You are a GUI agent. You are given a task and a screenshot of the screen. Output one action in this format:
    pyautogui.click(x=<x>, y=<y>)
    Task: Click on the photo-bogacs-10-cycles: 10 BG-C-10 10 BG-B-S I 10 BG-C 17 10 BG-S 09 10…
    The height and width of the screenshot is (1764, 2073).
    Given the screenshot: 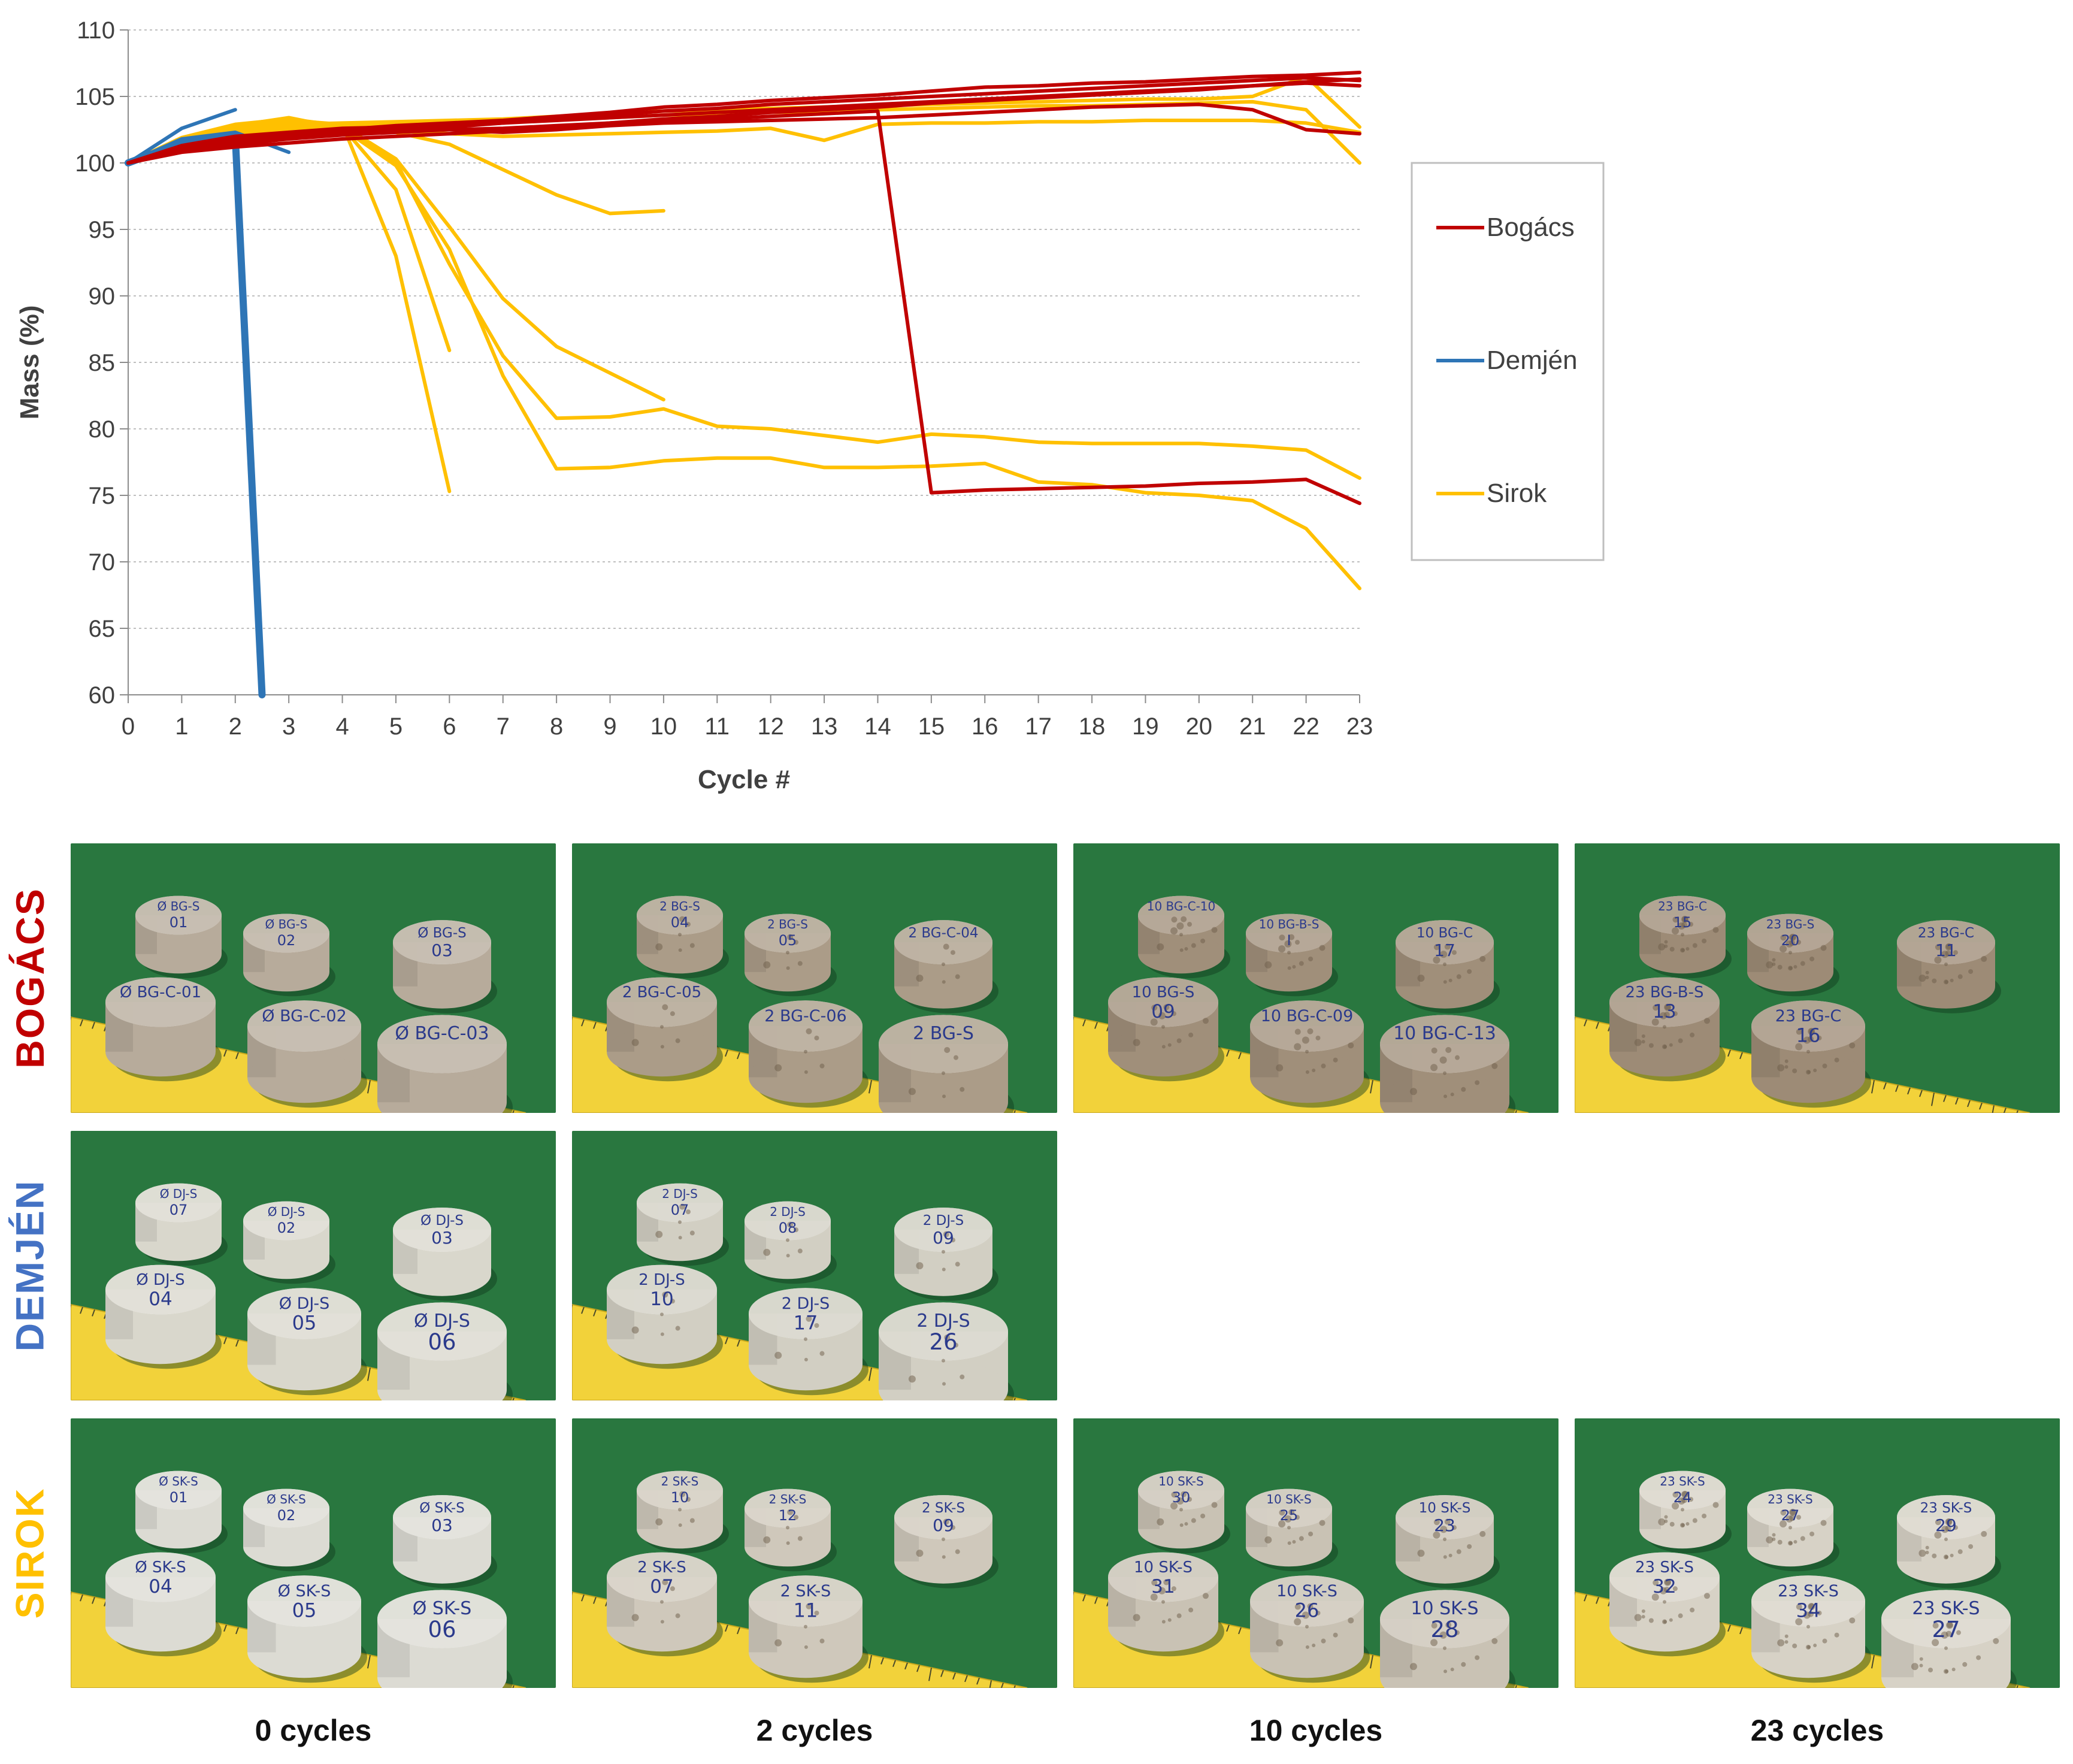 What is the action you would take?
    pyautogui.click(x=1316, y=978)
    